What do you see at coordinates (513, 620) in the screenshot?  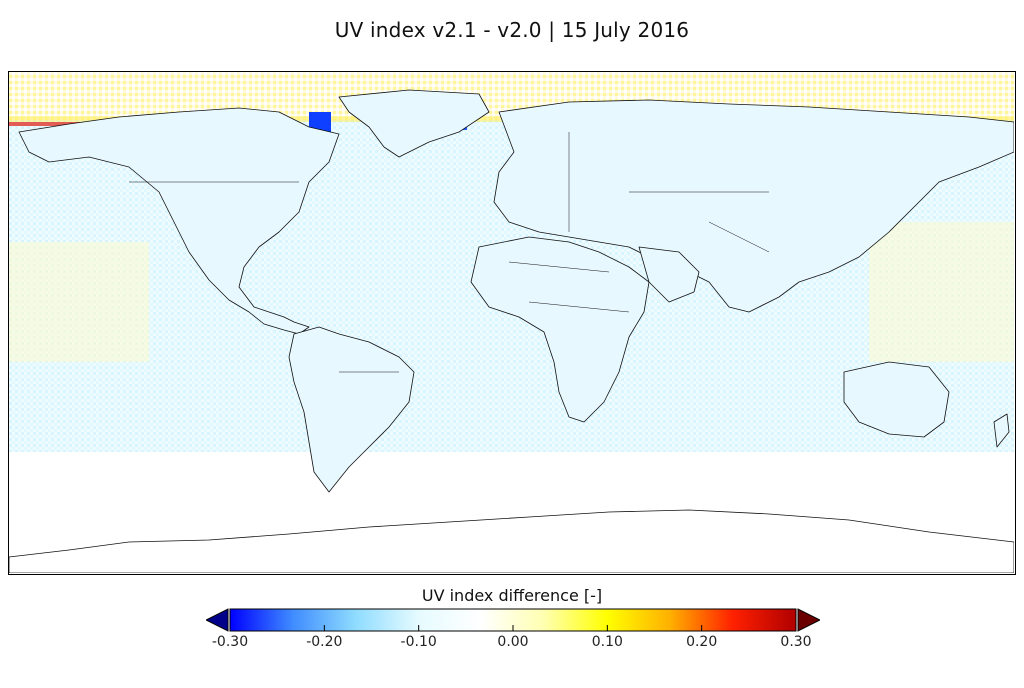 I see `colorbar` at bounding box center [513, 620].